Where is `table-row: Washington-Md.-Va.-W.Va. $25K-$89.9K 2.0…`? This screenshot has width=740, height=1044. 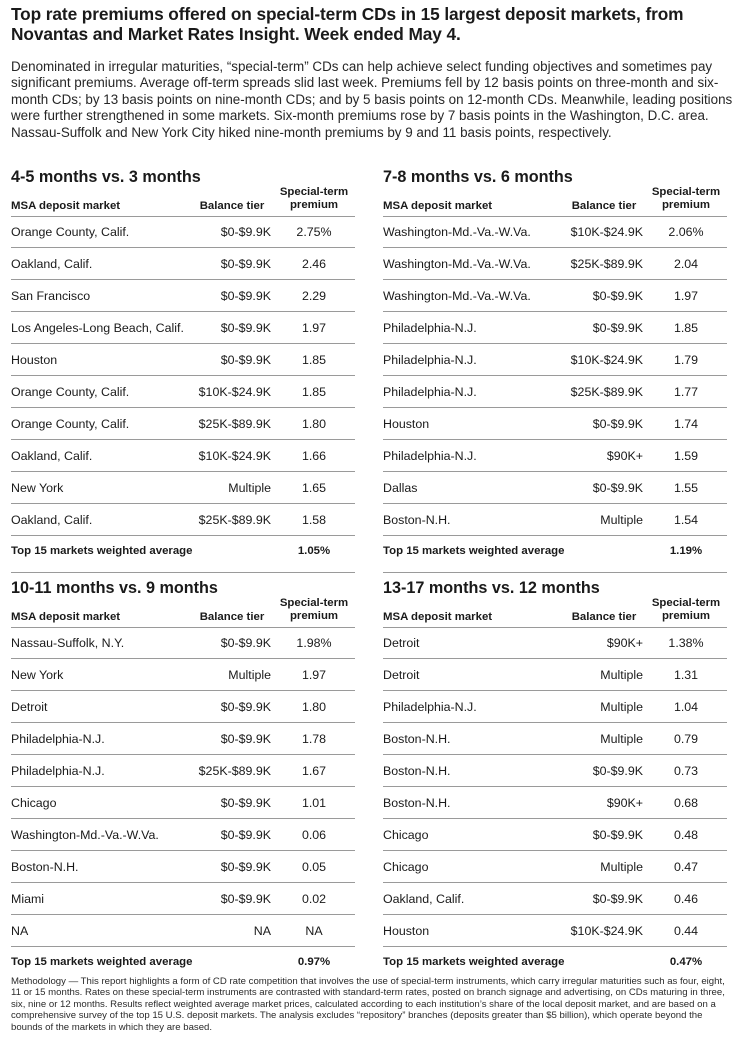 table-row: Washington-Md.-Va.-W.Va. $25K-$89.9K 2.0… is located at coordinates (555, 264).